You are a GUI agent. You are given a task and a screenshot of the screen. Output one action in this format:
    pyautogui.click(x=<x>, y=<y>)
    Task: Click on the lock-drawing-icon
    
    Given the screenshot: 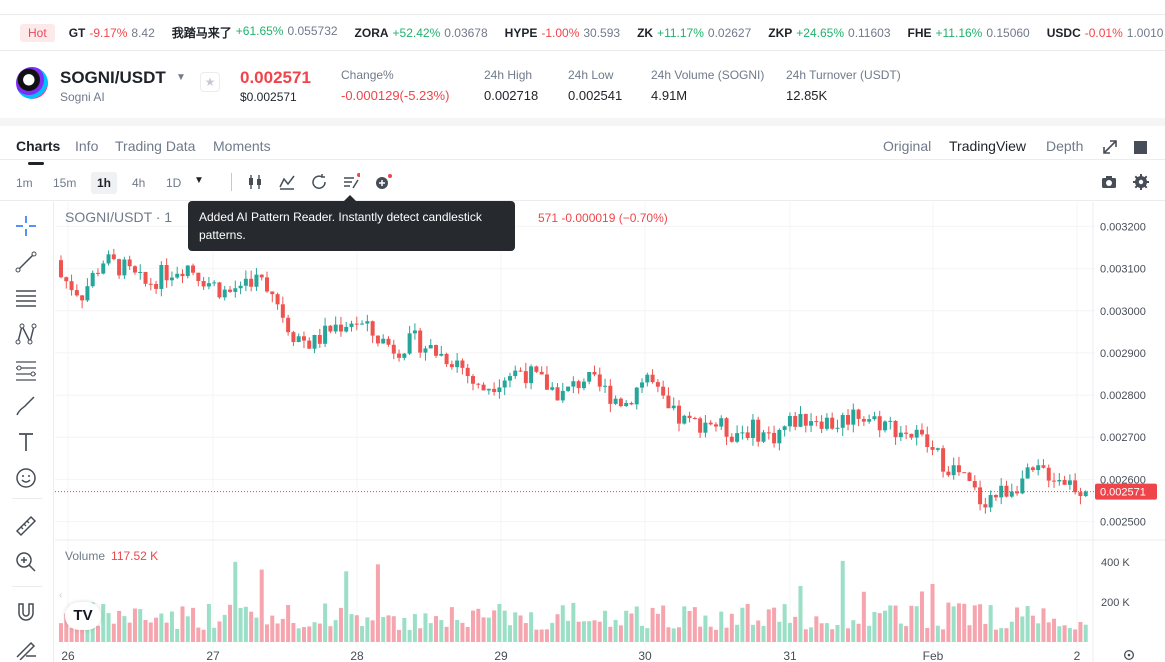 What is the action you would take?
    pyautogui.click(x=26, y=648)
    